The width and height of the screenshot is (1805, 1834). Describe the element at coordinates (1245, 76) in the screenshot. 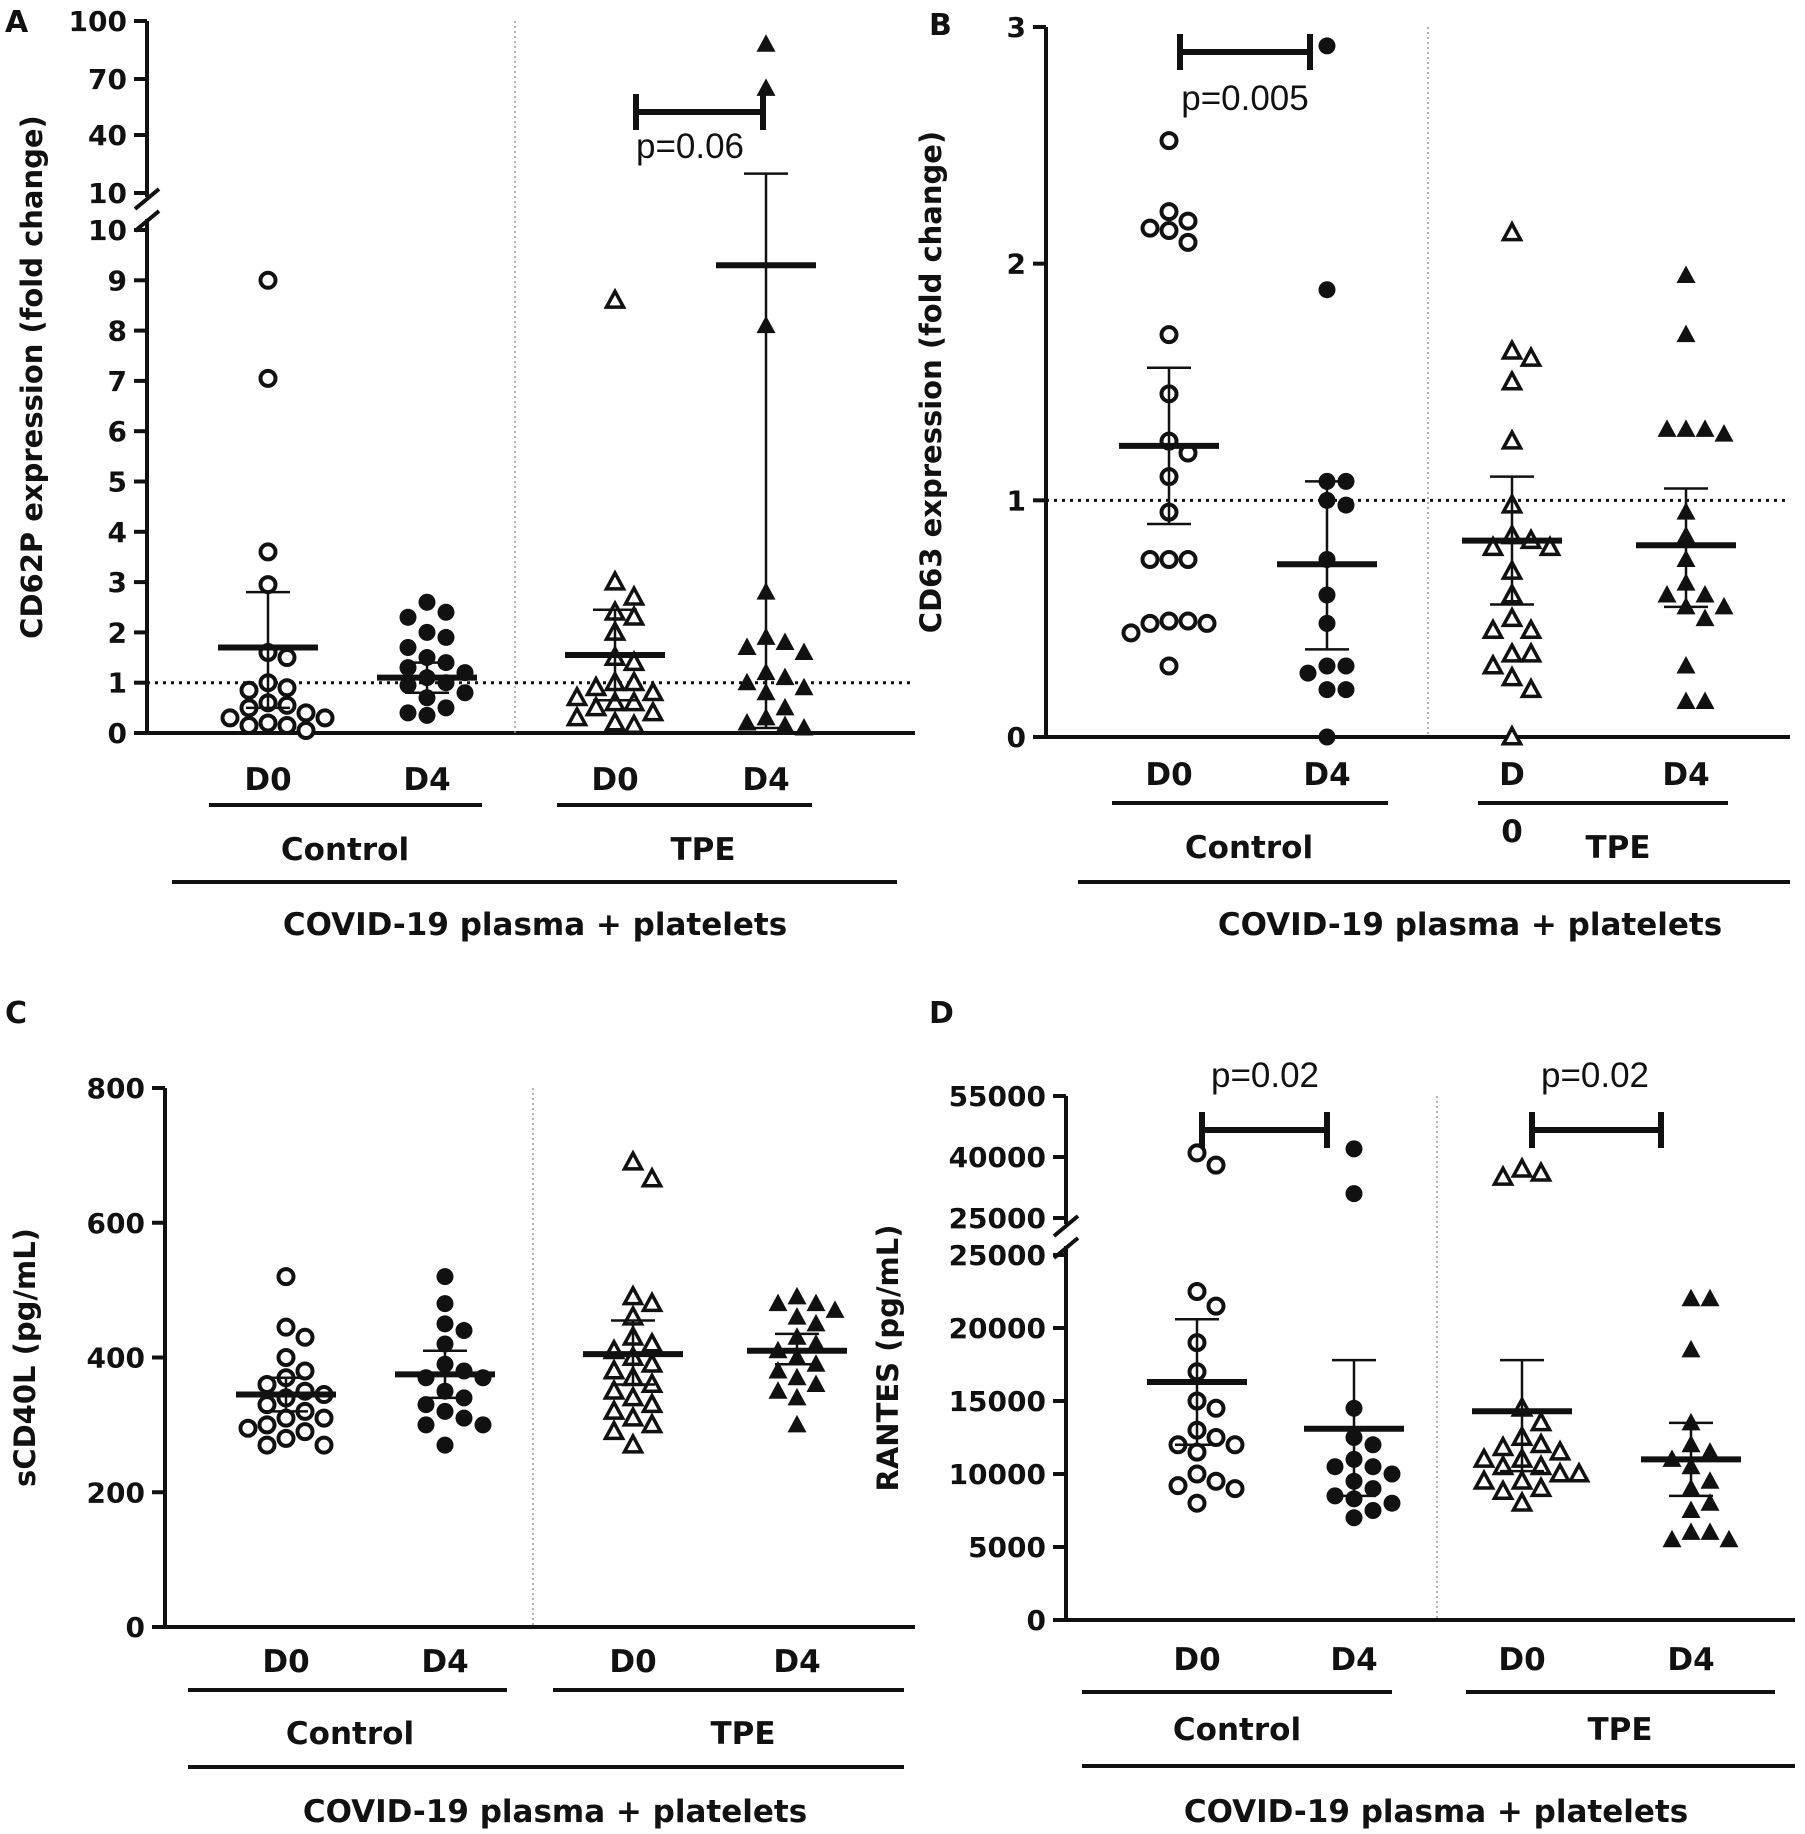

I see `significance-annotation: p=0.005` at that location.